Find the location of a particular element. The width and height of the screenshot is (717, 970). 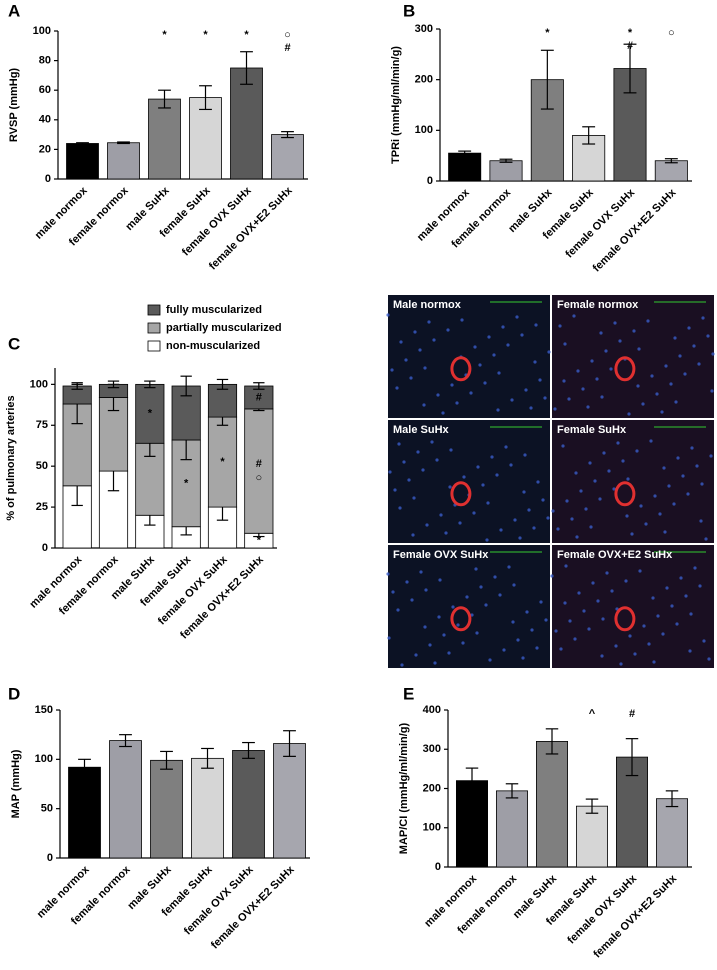

y-axis-label: RVSP (mmHg) is located at coordinates (14, 105).